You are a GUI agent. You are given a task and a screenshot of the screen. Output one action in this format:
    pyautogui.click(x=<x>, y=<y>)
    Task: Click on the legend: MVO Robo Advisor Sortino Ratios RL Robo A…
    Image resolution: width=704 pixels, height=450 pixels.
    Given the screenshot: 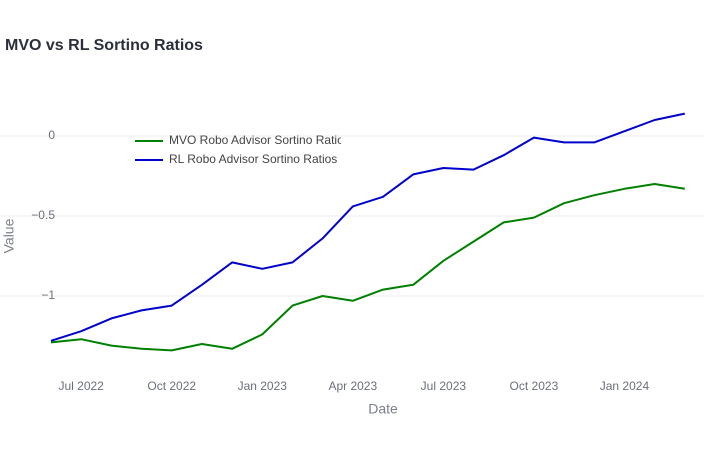 What is the action you would take?
    pyautogui.click(x=242, y=149)
    